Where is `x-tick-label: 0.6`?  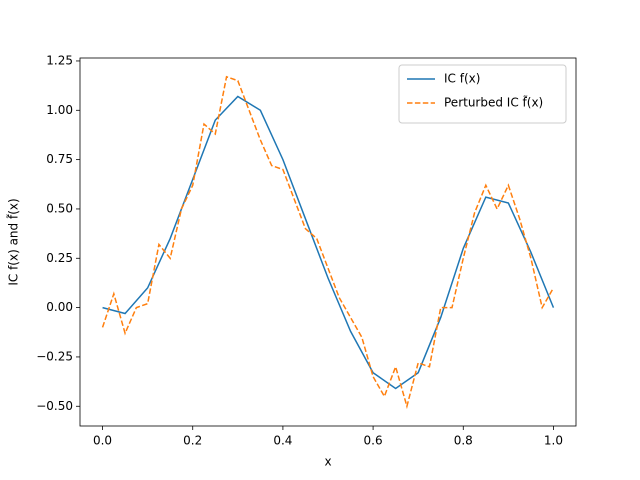
x-tick-label: 0.6 is located at coordinates (373, 441).